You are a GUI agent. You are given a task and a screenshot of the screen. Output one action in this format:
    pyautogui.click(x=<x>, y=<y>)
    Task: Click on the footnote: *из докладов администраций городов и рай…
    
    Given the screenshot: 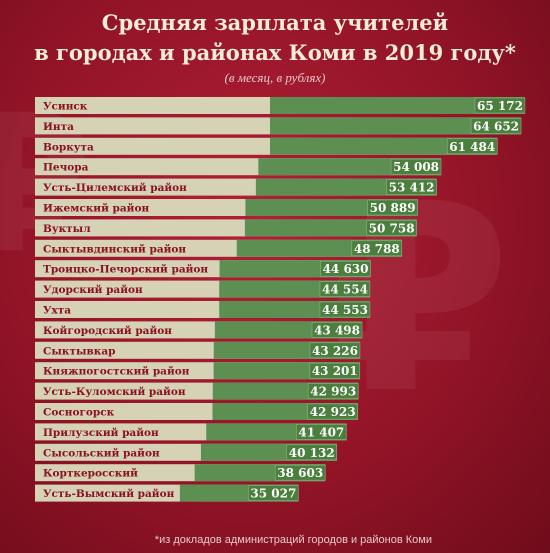 What is the action you would take?
    pyautogui.click(x=293, y=540)
    